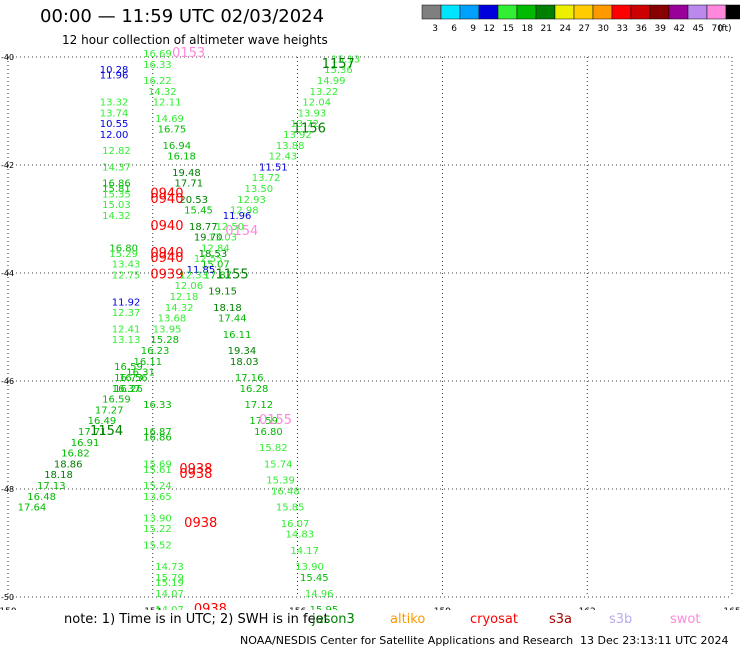 The width and height of the screenshot is (740, 650). I want to click on wave-height-value: 15.45, so click(314, 578).